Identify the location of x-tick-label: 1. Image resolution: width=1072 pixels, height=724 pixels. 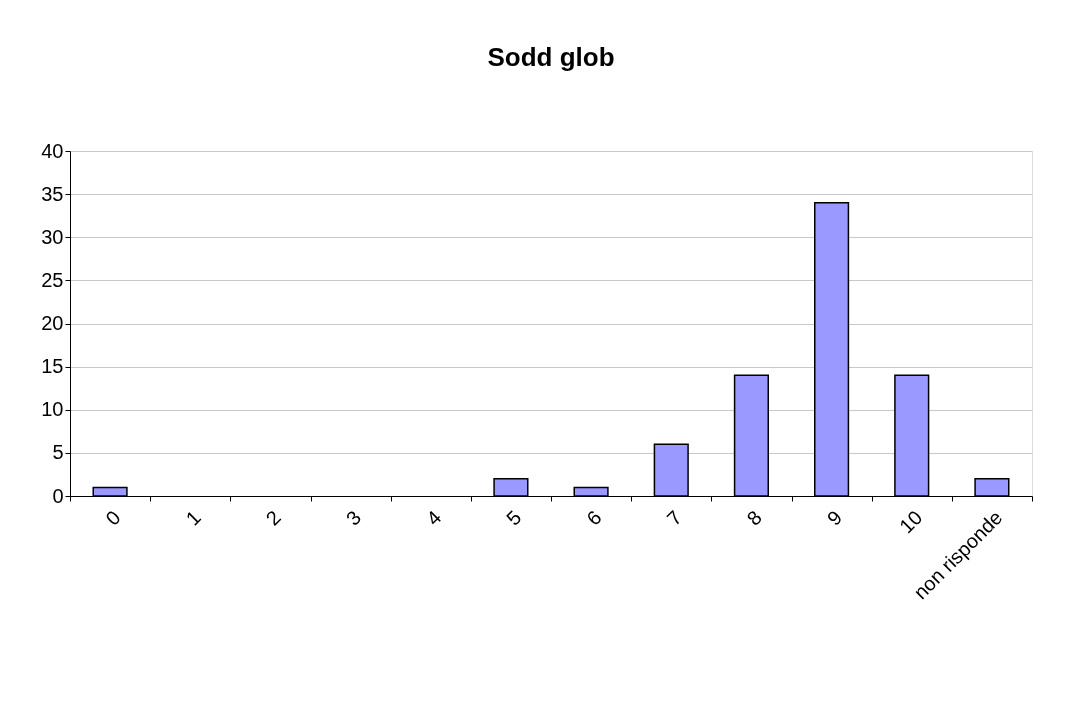
(193, 518).